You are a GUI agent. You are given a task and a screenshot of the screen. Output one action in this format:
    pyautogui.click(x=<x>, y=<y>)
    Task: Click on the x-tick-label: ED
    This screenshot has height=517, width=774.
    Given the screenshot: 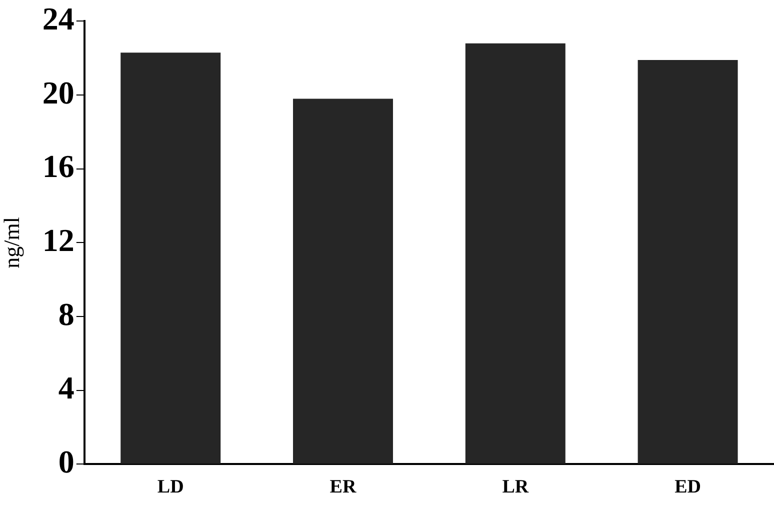 What is the action you would take?
    pyautogui.click(x=688, y=487)
    